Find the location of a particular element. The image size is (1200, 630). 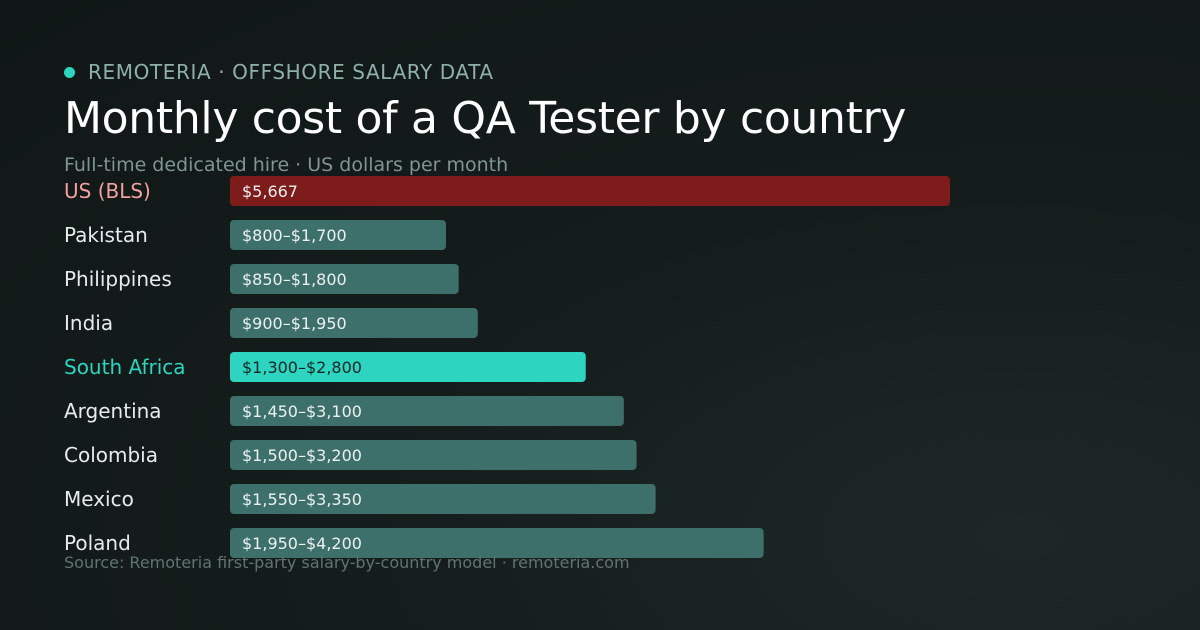

bar-philippines is located at coordinates (344, 279).